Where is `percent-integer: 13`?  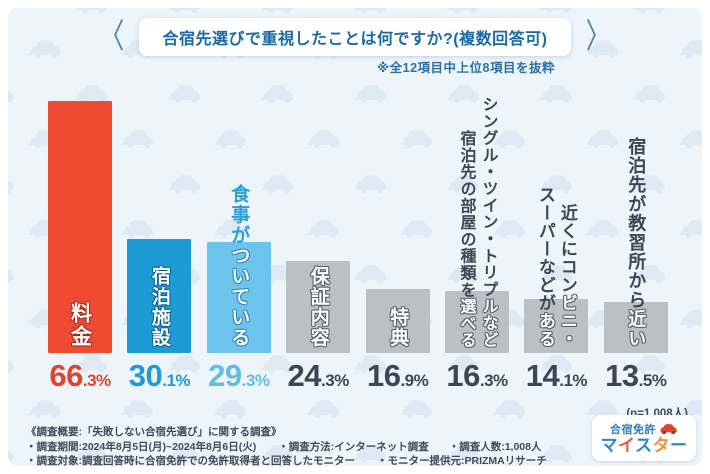 percent-integer: 13 is located at coordinates (622, 375).